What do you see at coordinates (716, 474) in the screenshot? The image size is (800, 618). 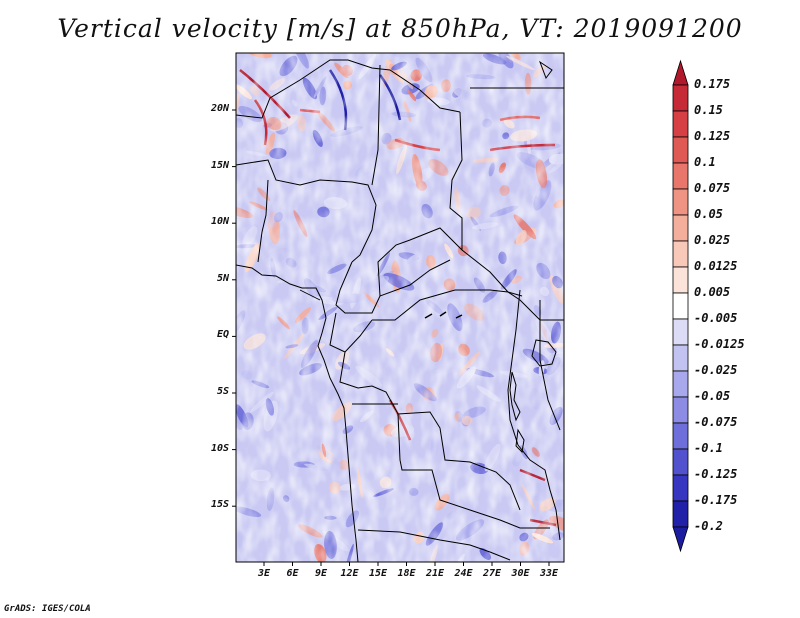 I see `colorbar-label: -0.125` at bounding box center [716, 474].